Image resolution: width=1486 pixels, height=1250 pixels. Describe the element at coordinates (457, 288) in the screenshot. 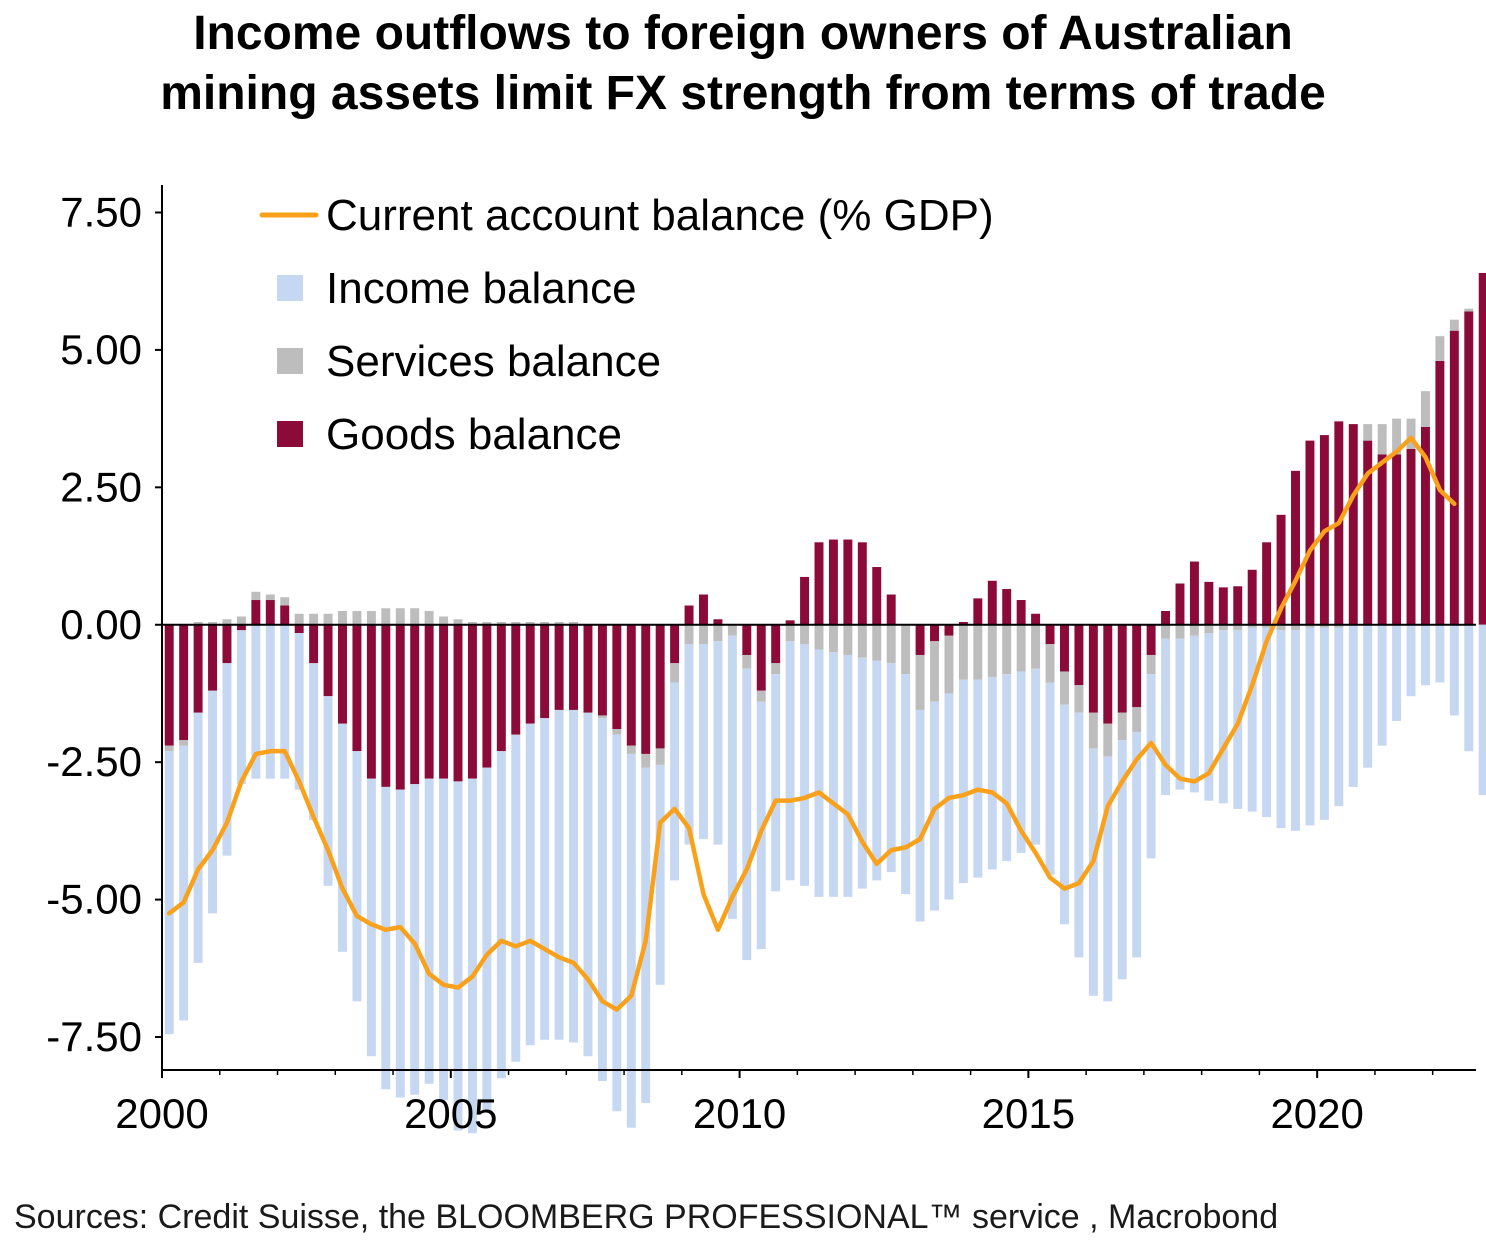

I see `legend-item-income: Income balance` at that location.